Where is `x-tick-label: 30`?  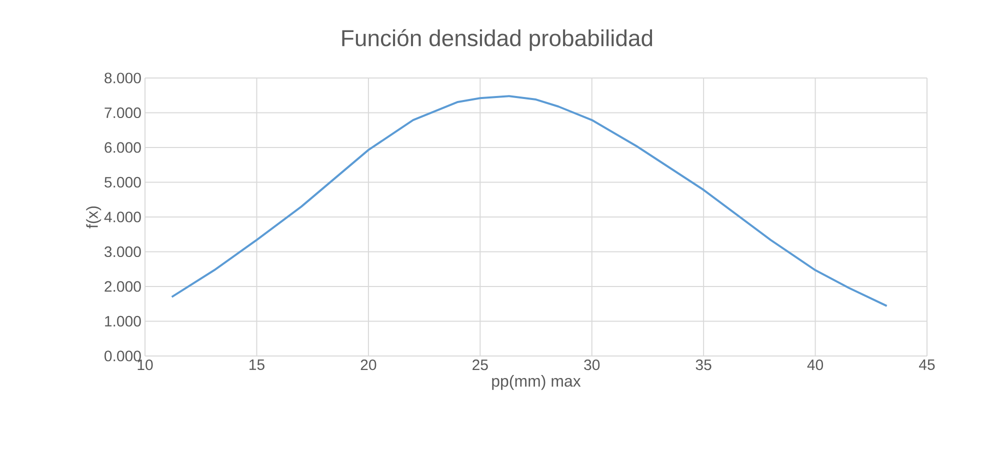
x-tick-label: 30 is located at coordinates (592, 365).